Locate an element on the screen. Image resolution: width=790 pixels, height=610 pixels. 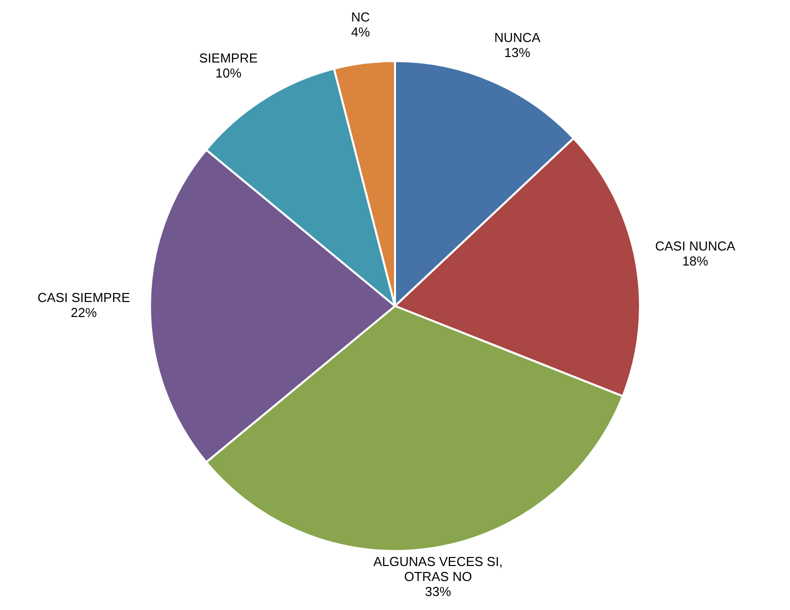
data-label: 13% is located at coordinates (517, 52).